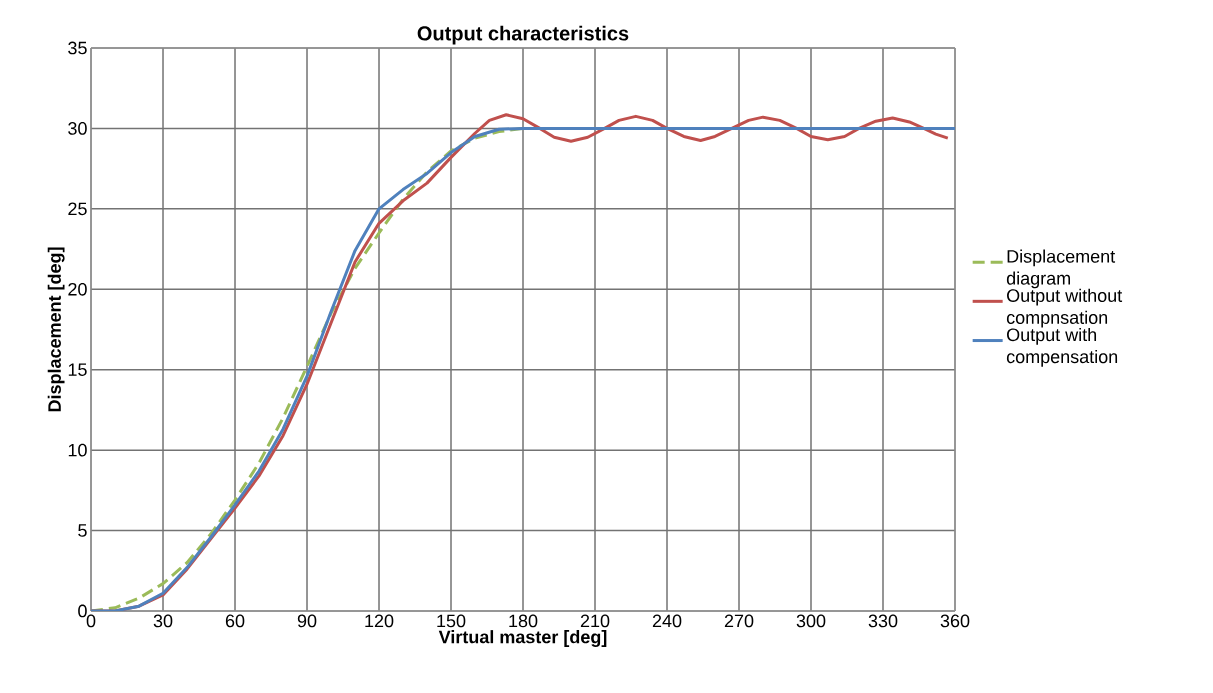  Describe the element at coordinates (955, 621) in the screenshot. I see `x-tick-label: 360` at that location.